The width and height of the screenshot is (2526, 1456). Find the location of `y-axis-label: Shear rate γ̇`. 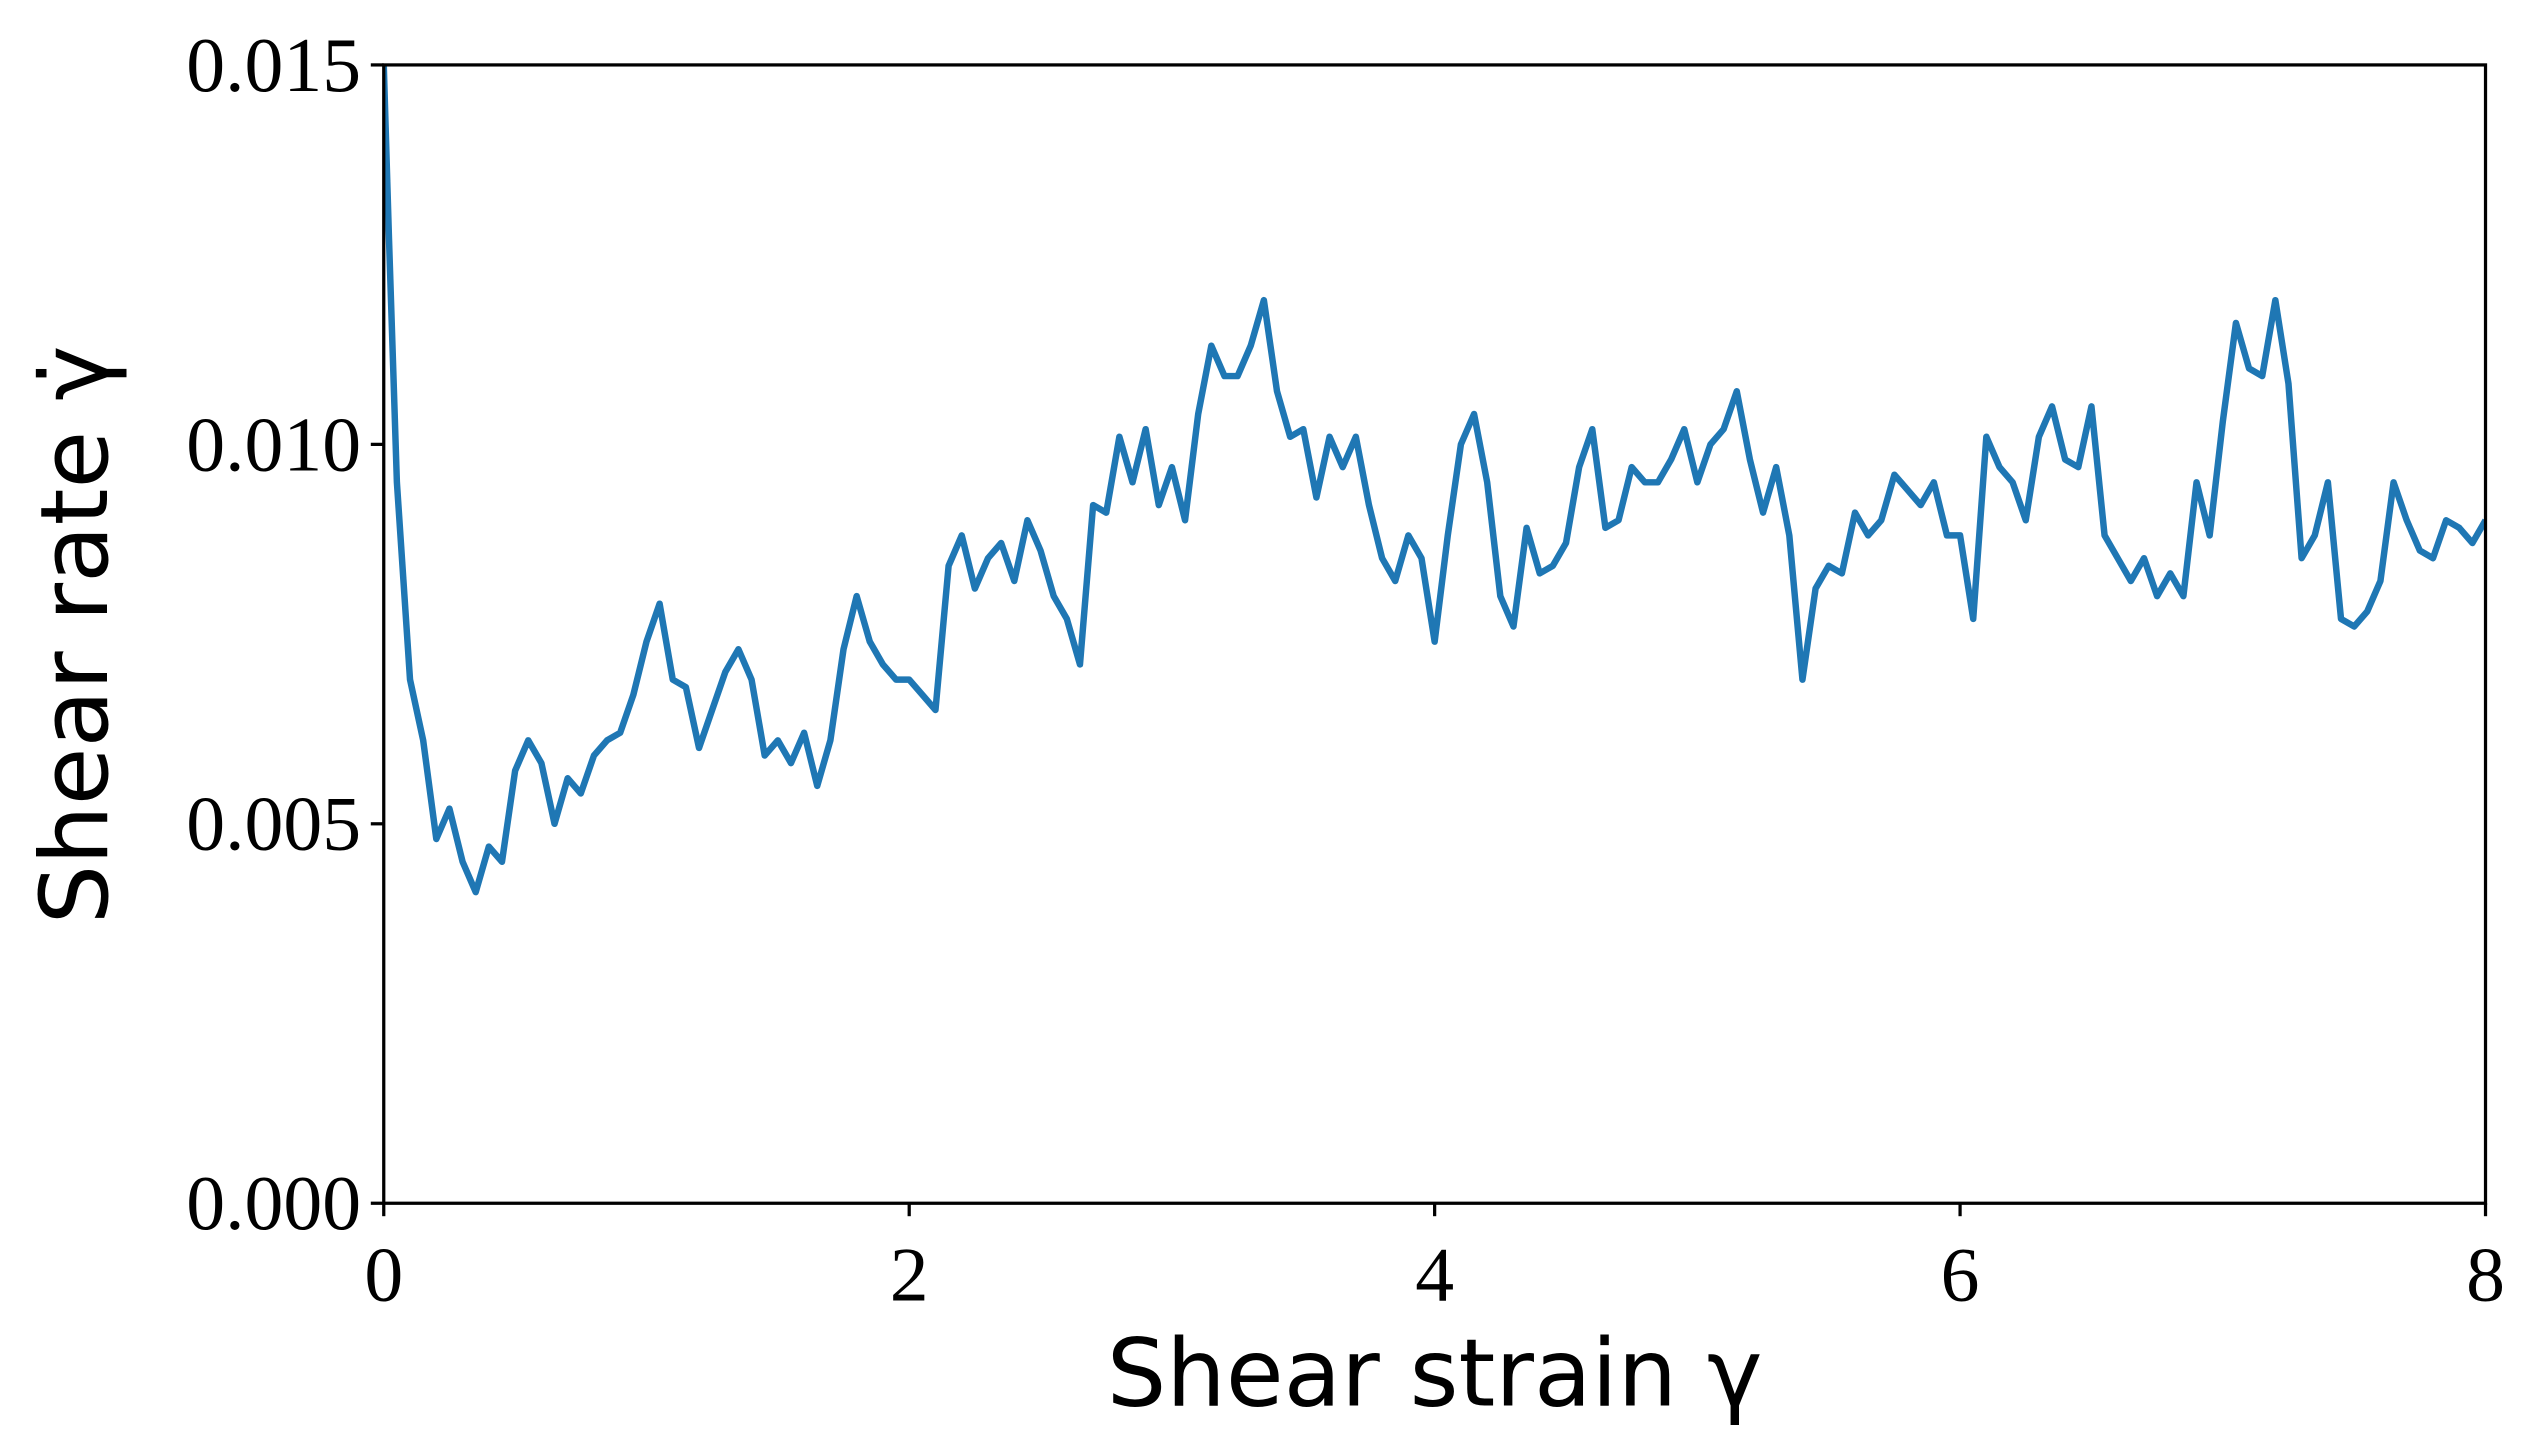

y-axis-label: Shear rate γ̇ is located at coordinates (75, 634).